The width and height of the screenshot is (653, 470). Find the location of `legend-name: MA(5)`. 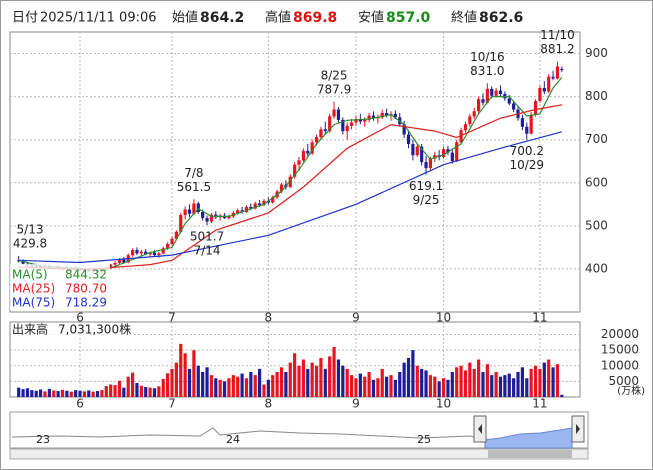

legend-name: MA(5) is located at coordinates (30, 275).